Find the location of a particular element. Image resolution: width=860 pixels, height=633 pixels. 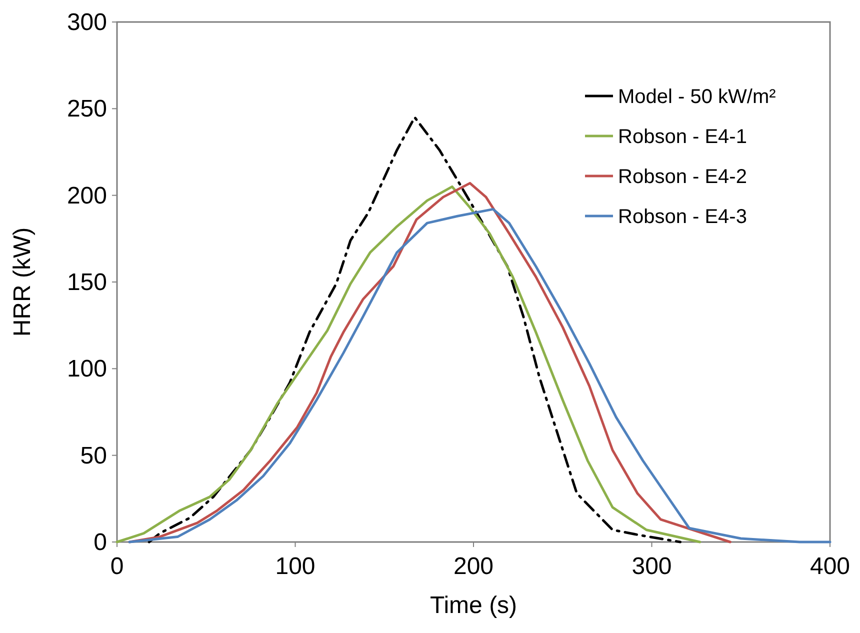

y-tick-label: 50 is located at coordinates (93, 456).